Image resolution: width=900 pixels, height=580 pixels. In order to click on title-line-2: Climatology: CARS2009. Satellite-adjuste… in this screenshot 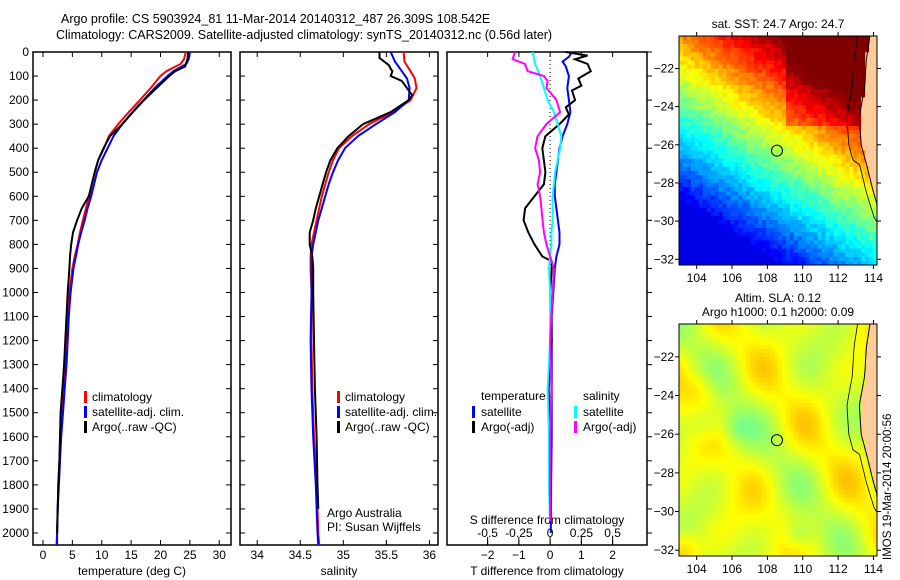, I will do `click(304, 35)`.